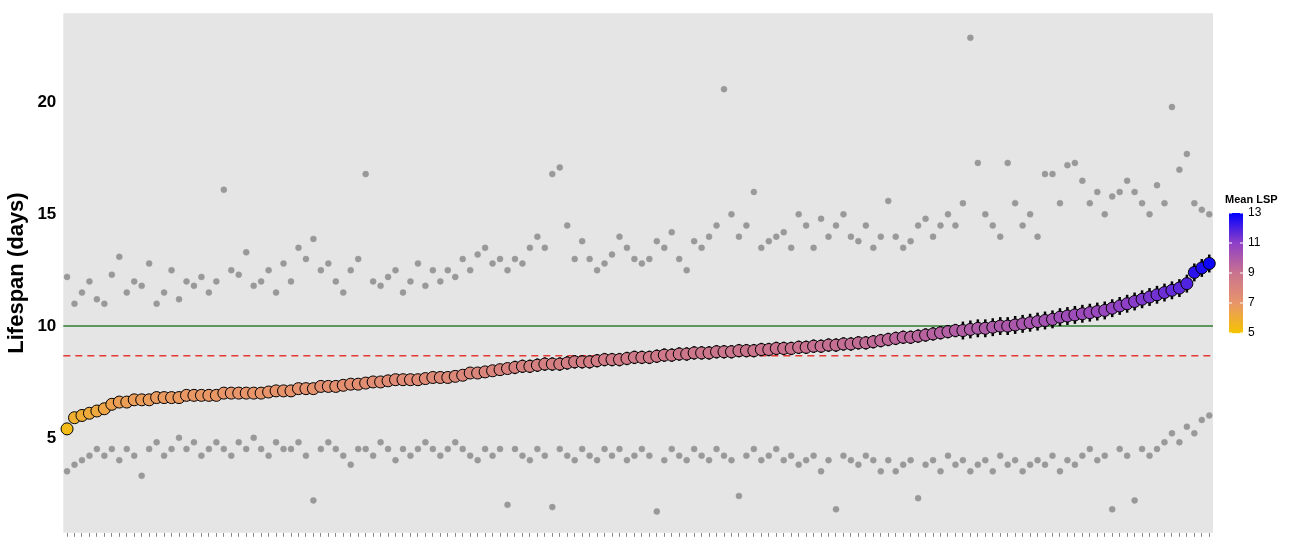 The height and width of the screenshot is (546, 1298). I want to click on color-bar-label: 11, so click(1254, 242).